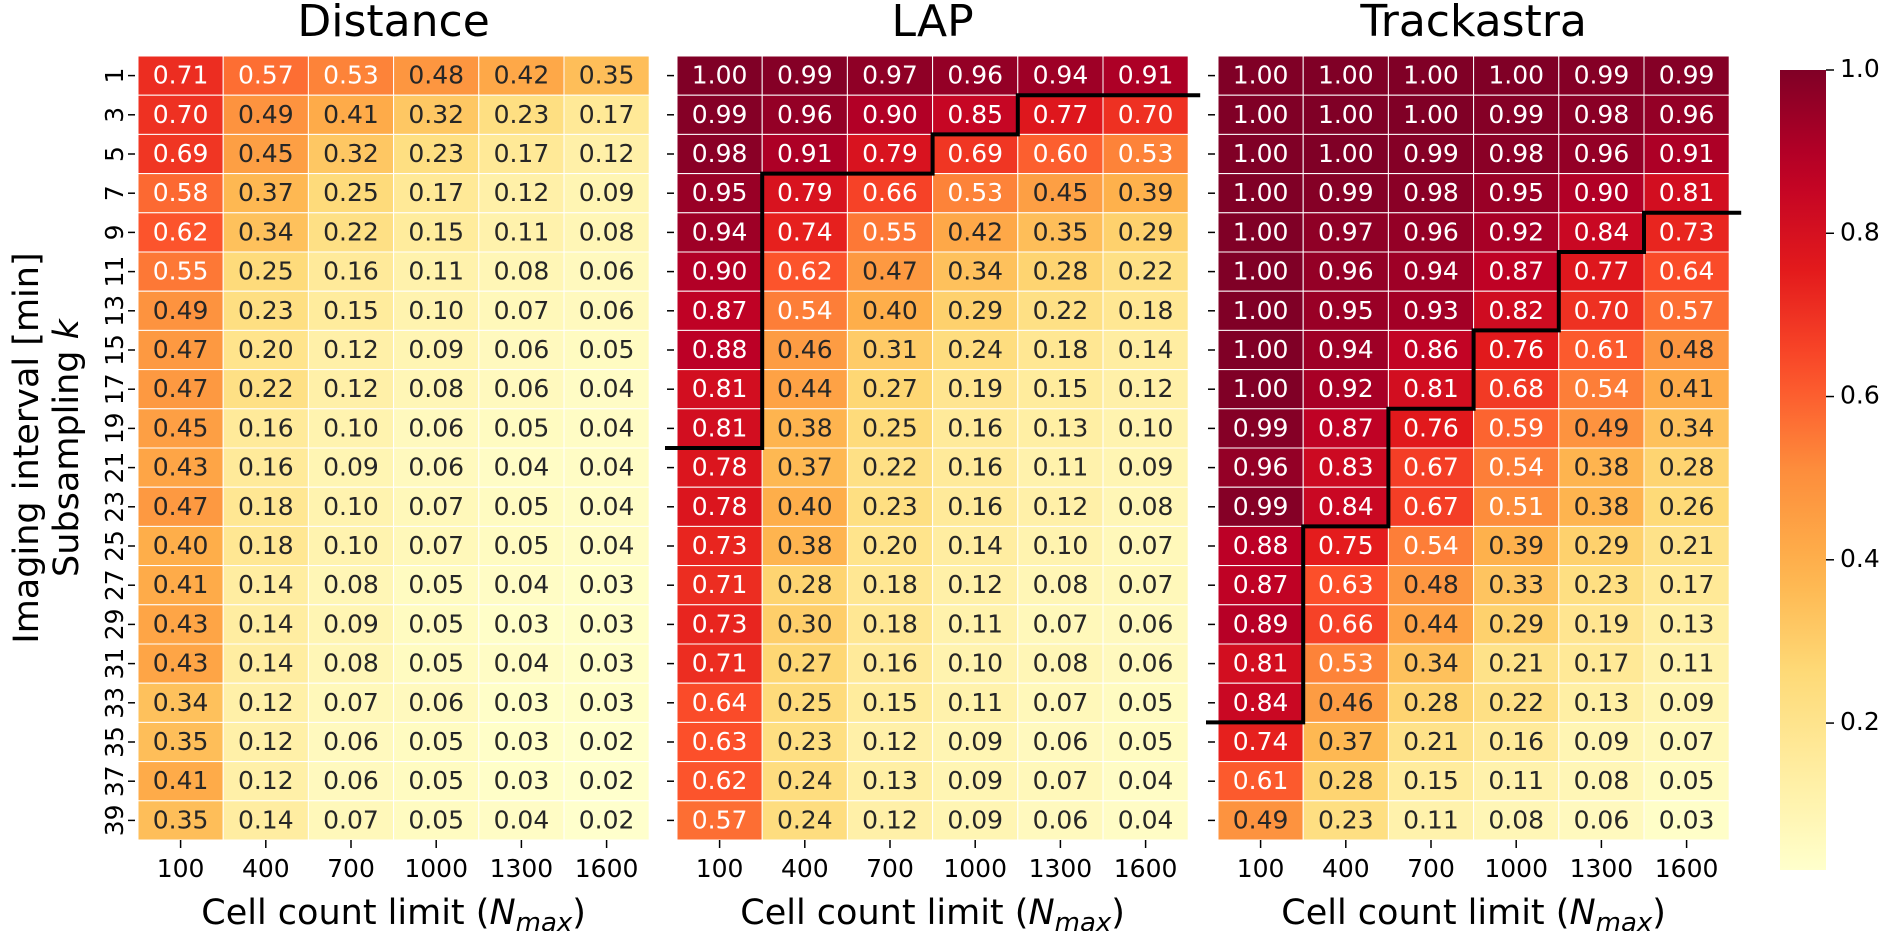 This screenshot has width=1901, height=931. What do you see at coordinates (1687, 349) in the screenshot?
I see `cell-value-label: 0.48` at bounding box center [1687, 349].